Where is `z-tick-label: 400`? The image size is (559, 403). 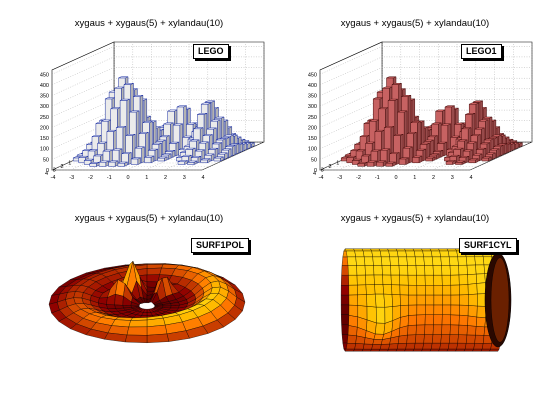
z-tick-label: 400 is located at coordinates (312, 86).